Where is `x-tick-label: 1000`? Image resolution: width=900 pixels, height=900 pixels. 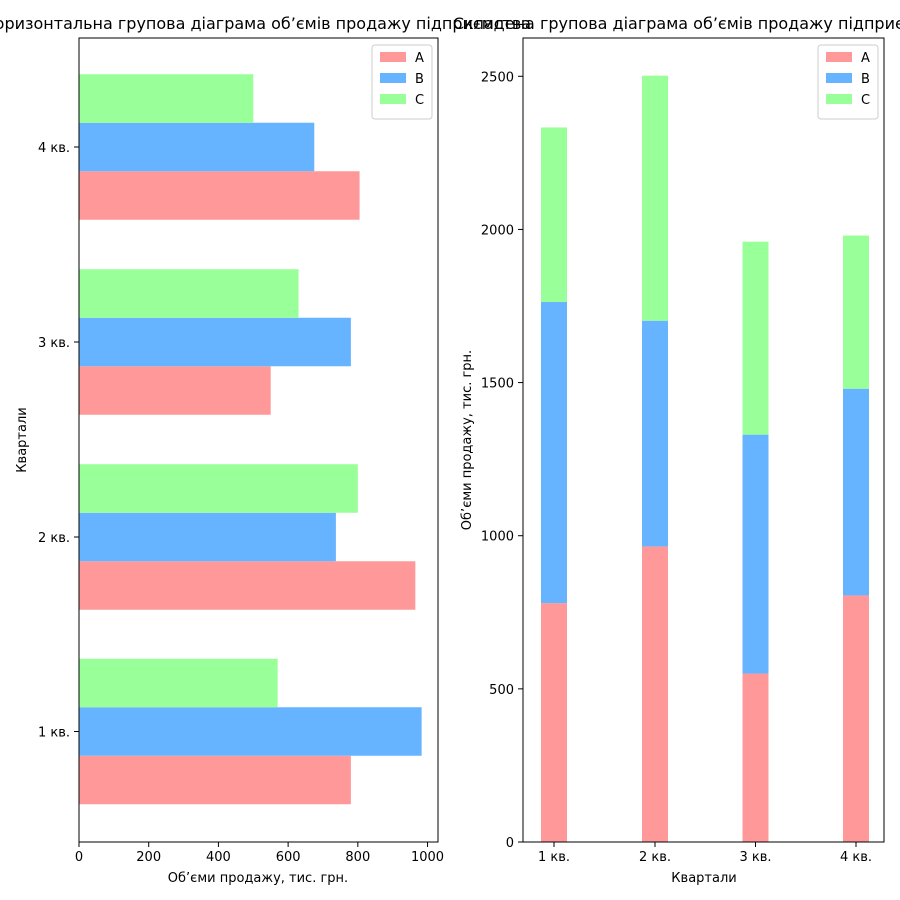 x-tick-label: 1000 is located at coordinates (427, 857).